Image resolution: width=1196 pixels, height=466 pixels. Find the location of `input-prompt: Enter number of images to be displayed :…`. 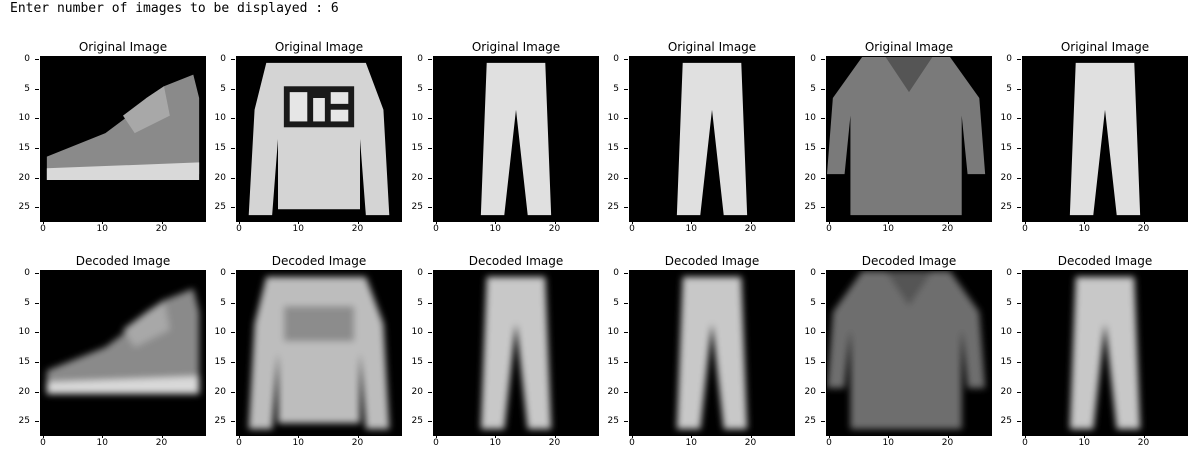

input-prompt: Enter number of images to be displayed :… is located at coordinates (174, 8).